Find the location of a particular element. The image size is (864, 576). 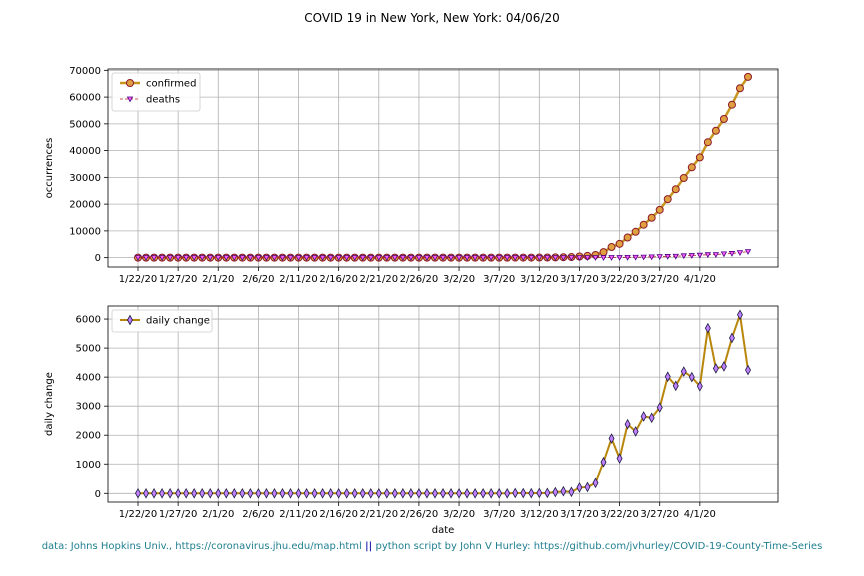

chart-title: COVID 19 in New York, New York: 04/06/20 is located at coordinates (432, 18).